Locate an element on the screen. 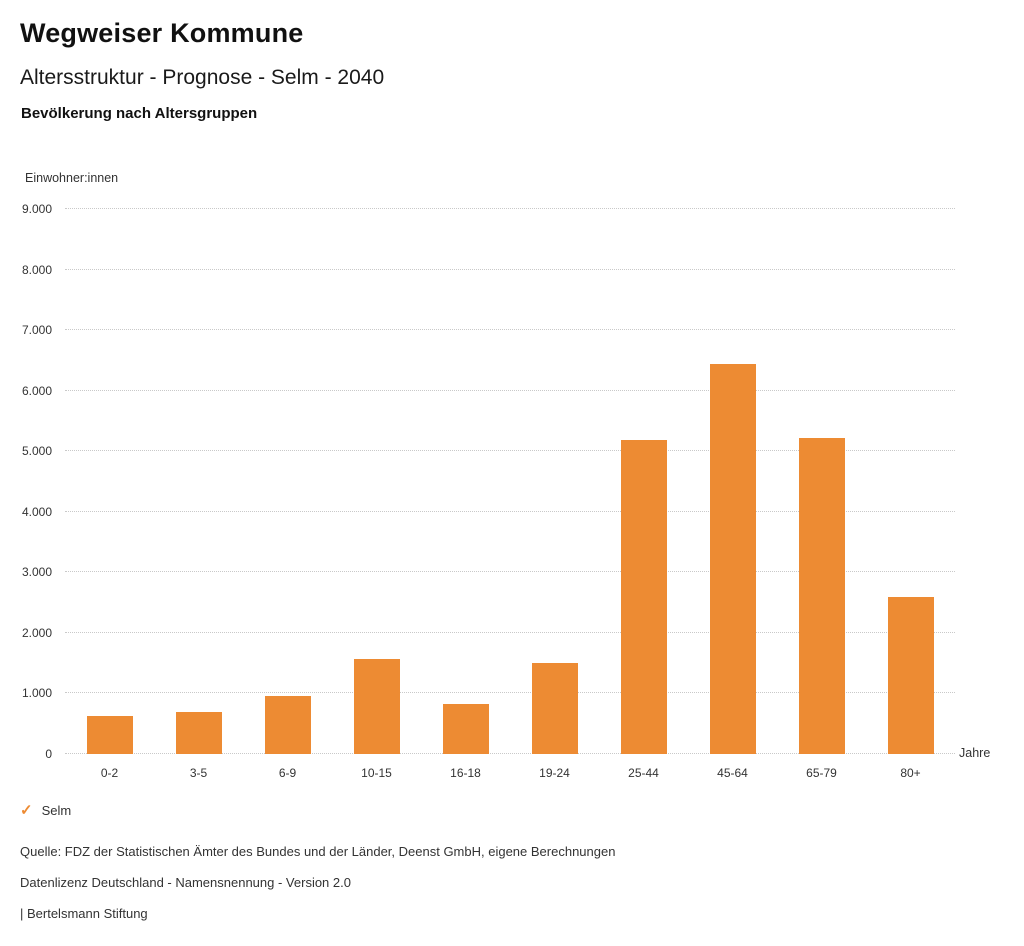 The width and height of the screenshot is (1024, 946). x-tick-label: 65-79 is located at coordinates (821, 773).